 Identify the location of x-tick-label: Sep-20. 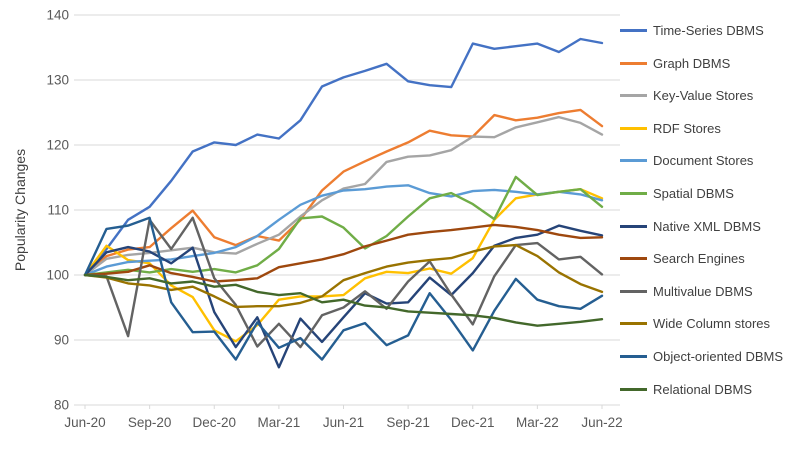
(150, 422).